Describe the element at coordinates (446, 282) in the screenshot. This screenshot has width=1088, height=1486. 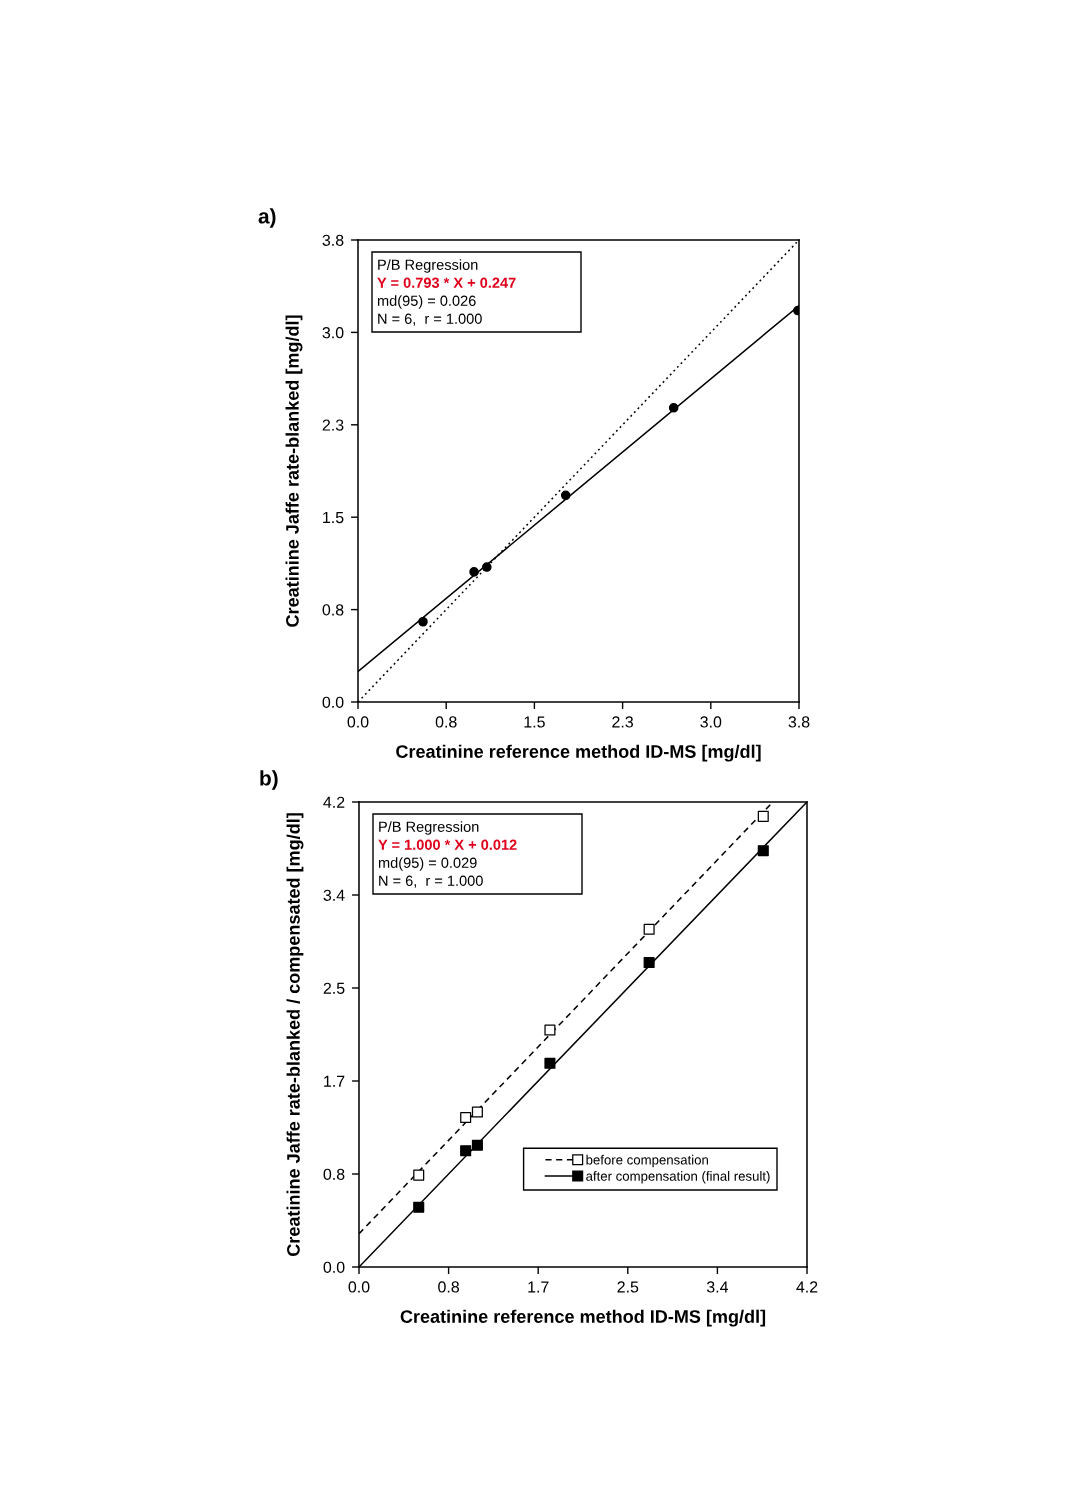
I see `annotation: Y = 0.793 * X + 0.247` at that location.